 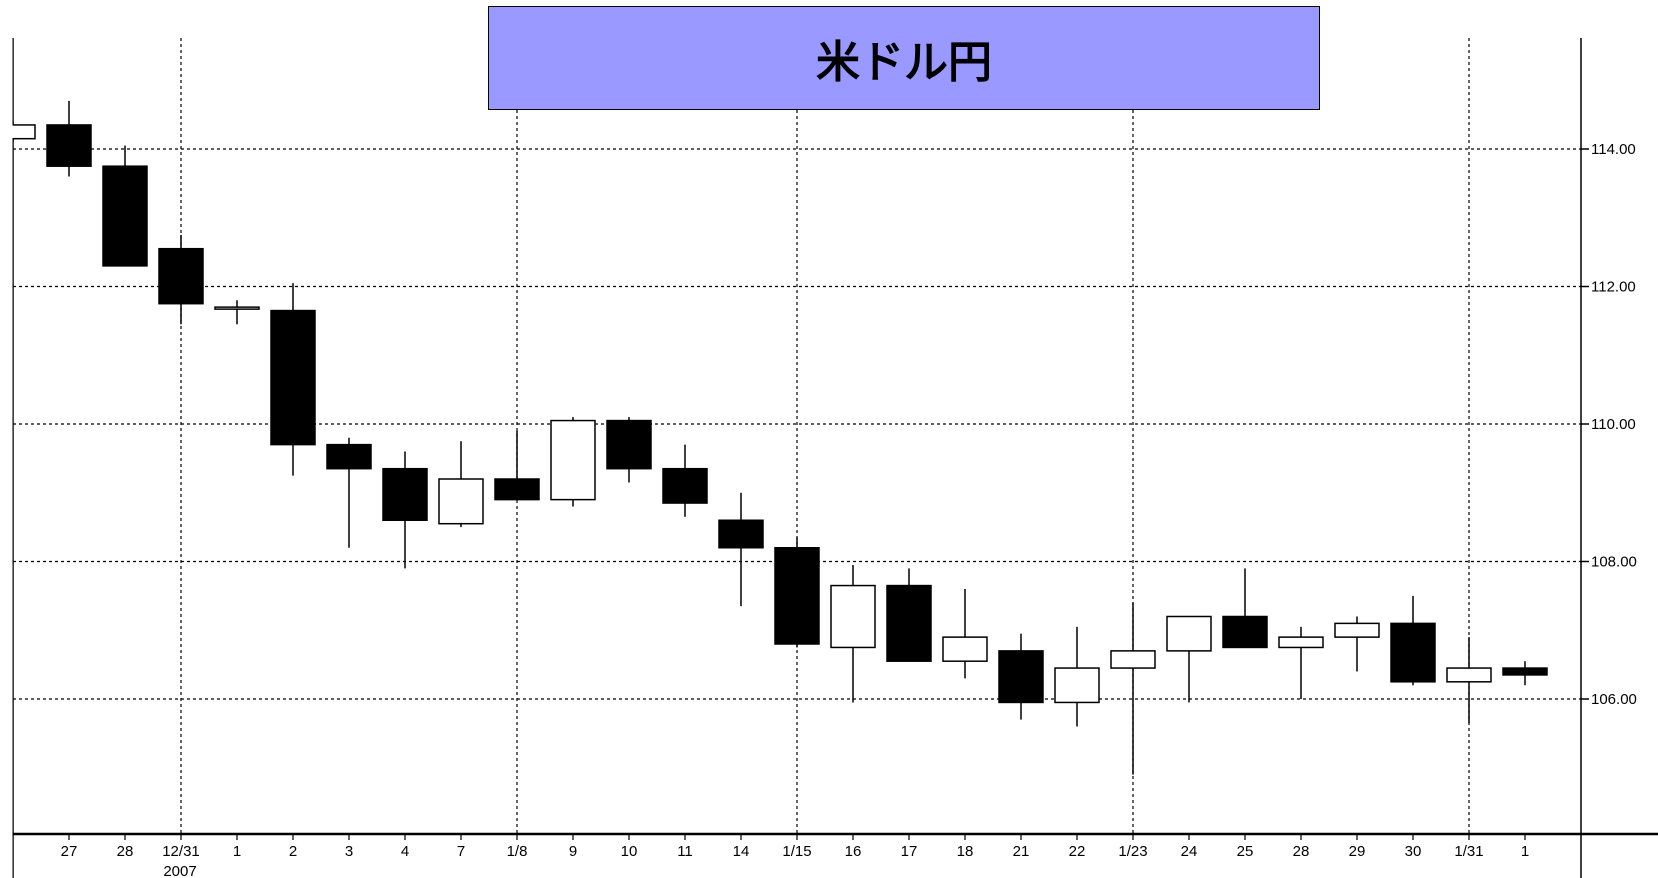 I want to click on year-label: 2007, so click(x=179, y=870).